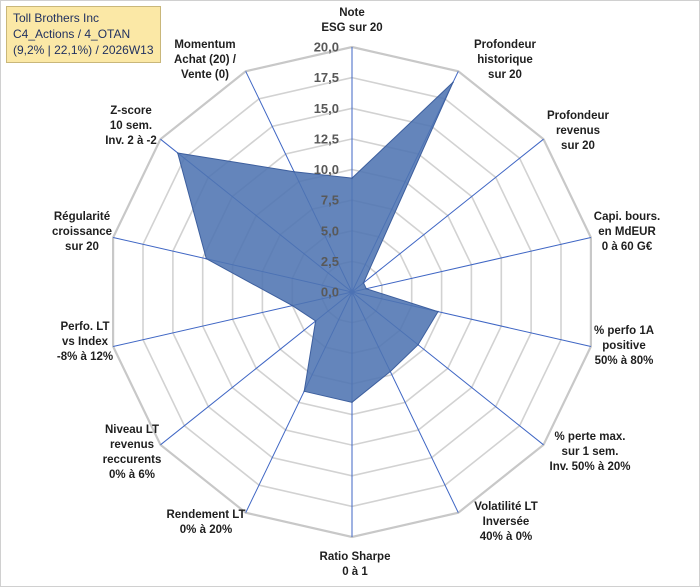 The width and height of the screenshot is (700, 587). I want to click on category-label-line: Achat (20) /, so click(205, 60).